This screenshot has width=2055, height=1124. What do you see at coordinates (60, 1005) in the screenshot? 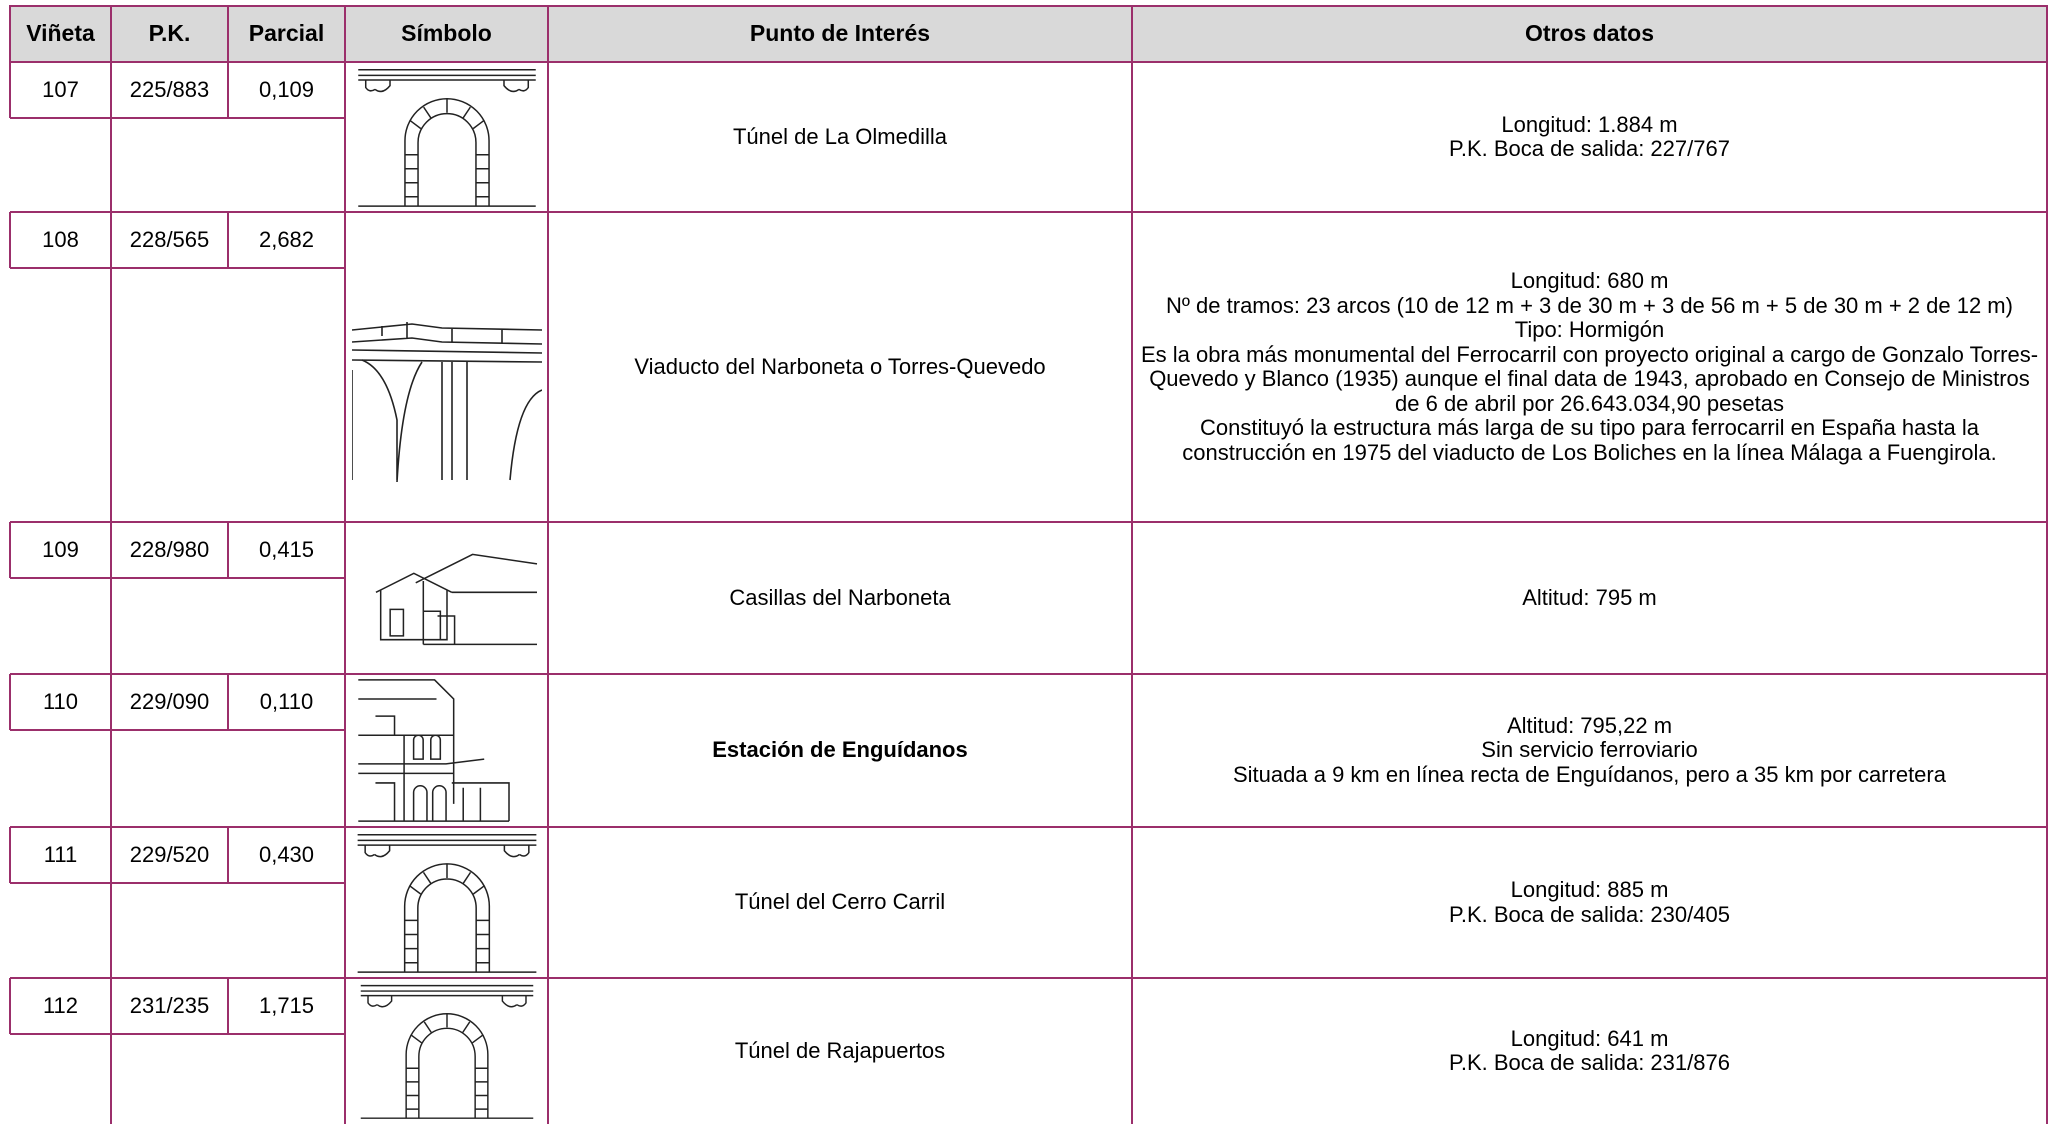
I see `cell-vineta: 112` at bounding box center [60, 1005].